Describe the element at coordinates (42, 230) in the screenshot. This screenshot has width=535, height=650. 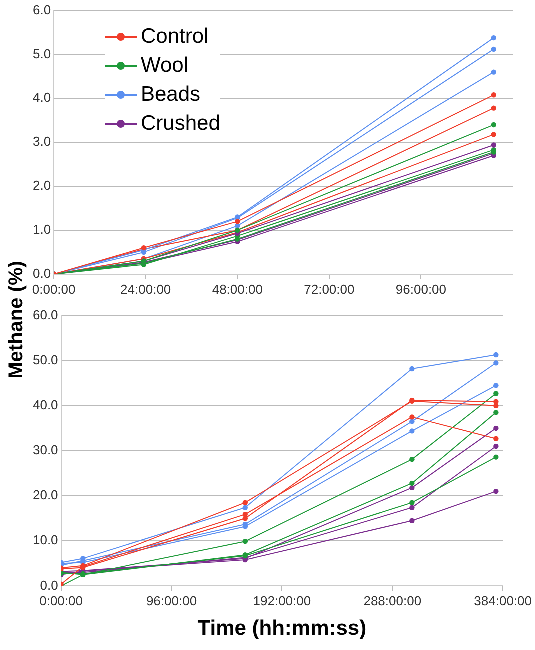
I see `y-tick-label: 1.0` at that location.